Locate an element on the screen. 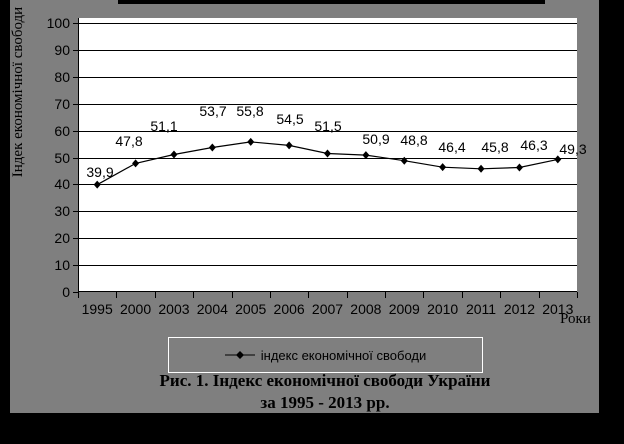 The image size is (624, 444). y-tick-label: 70 is located at coordinates (62, 104).